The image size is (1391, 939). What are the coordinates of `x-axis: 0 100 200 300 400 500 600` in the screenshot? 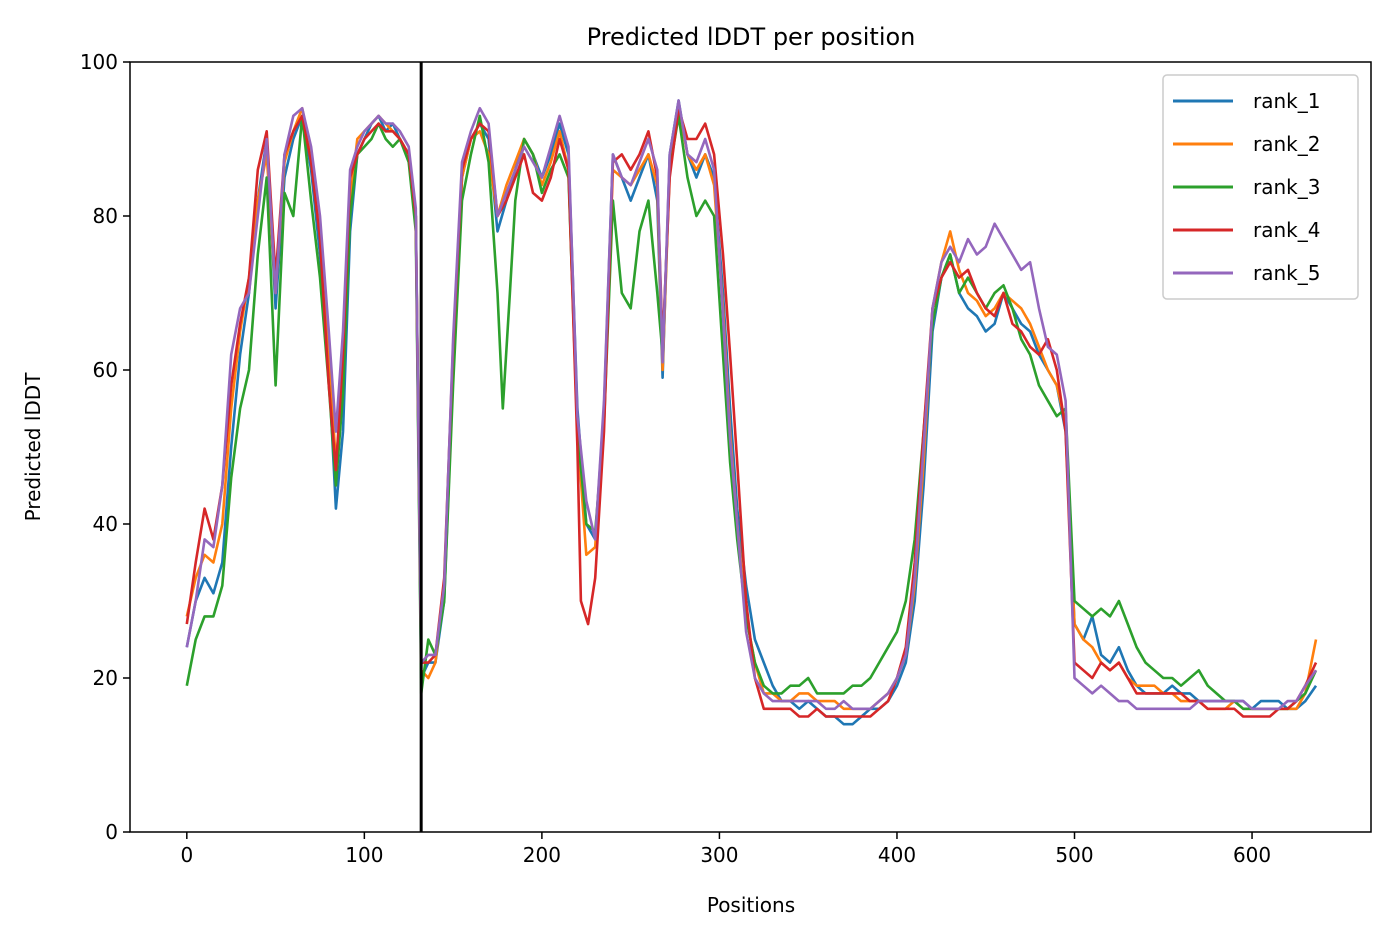 It's located at (725, 849).